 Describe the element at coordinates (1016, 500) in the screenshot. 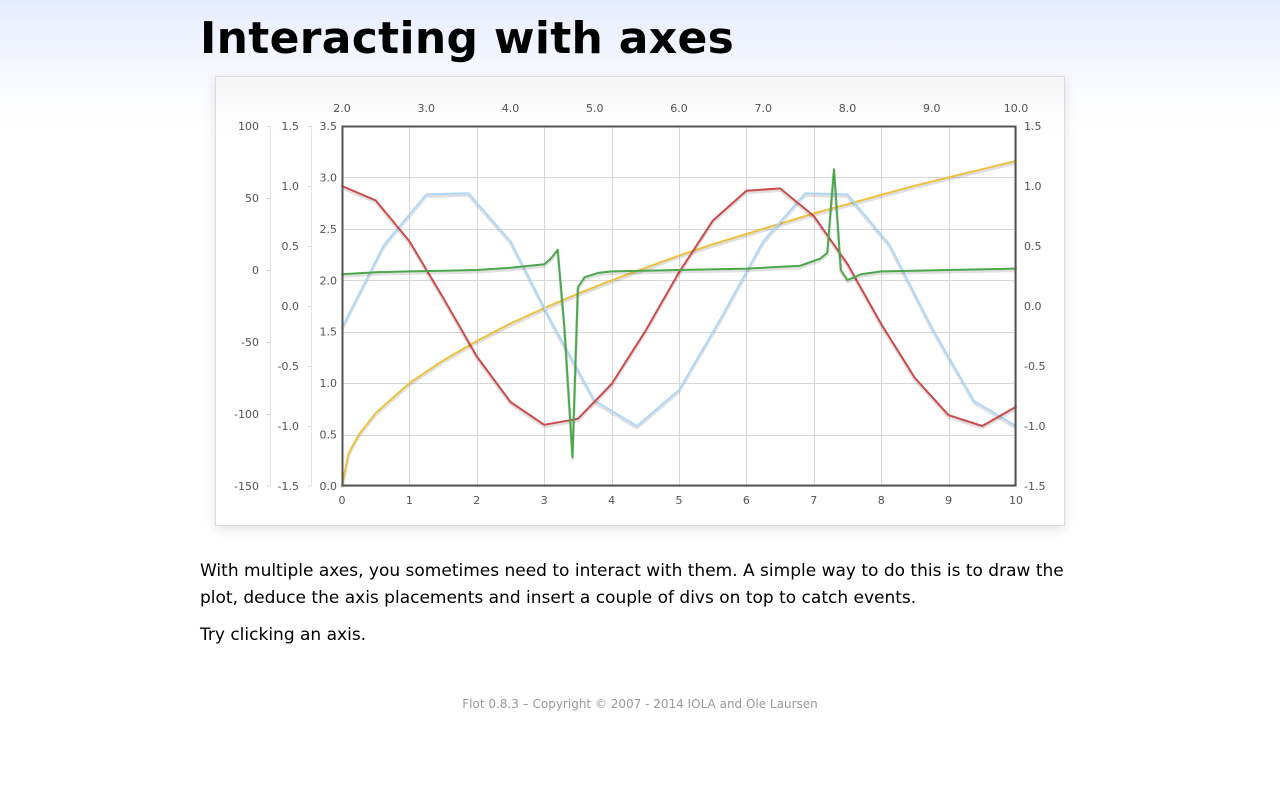

I see `x-bottom-tick-label: 10` at that location.